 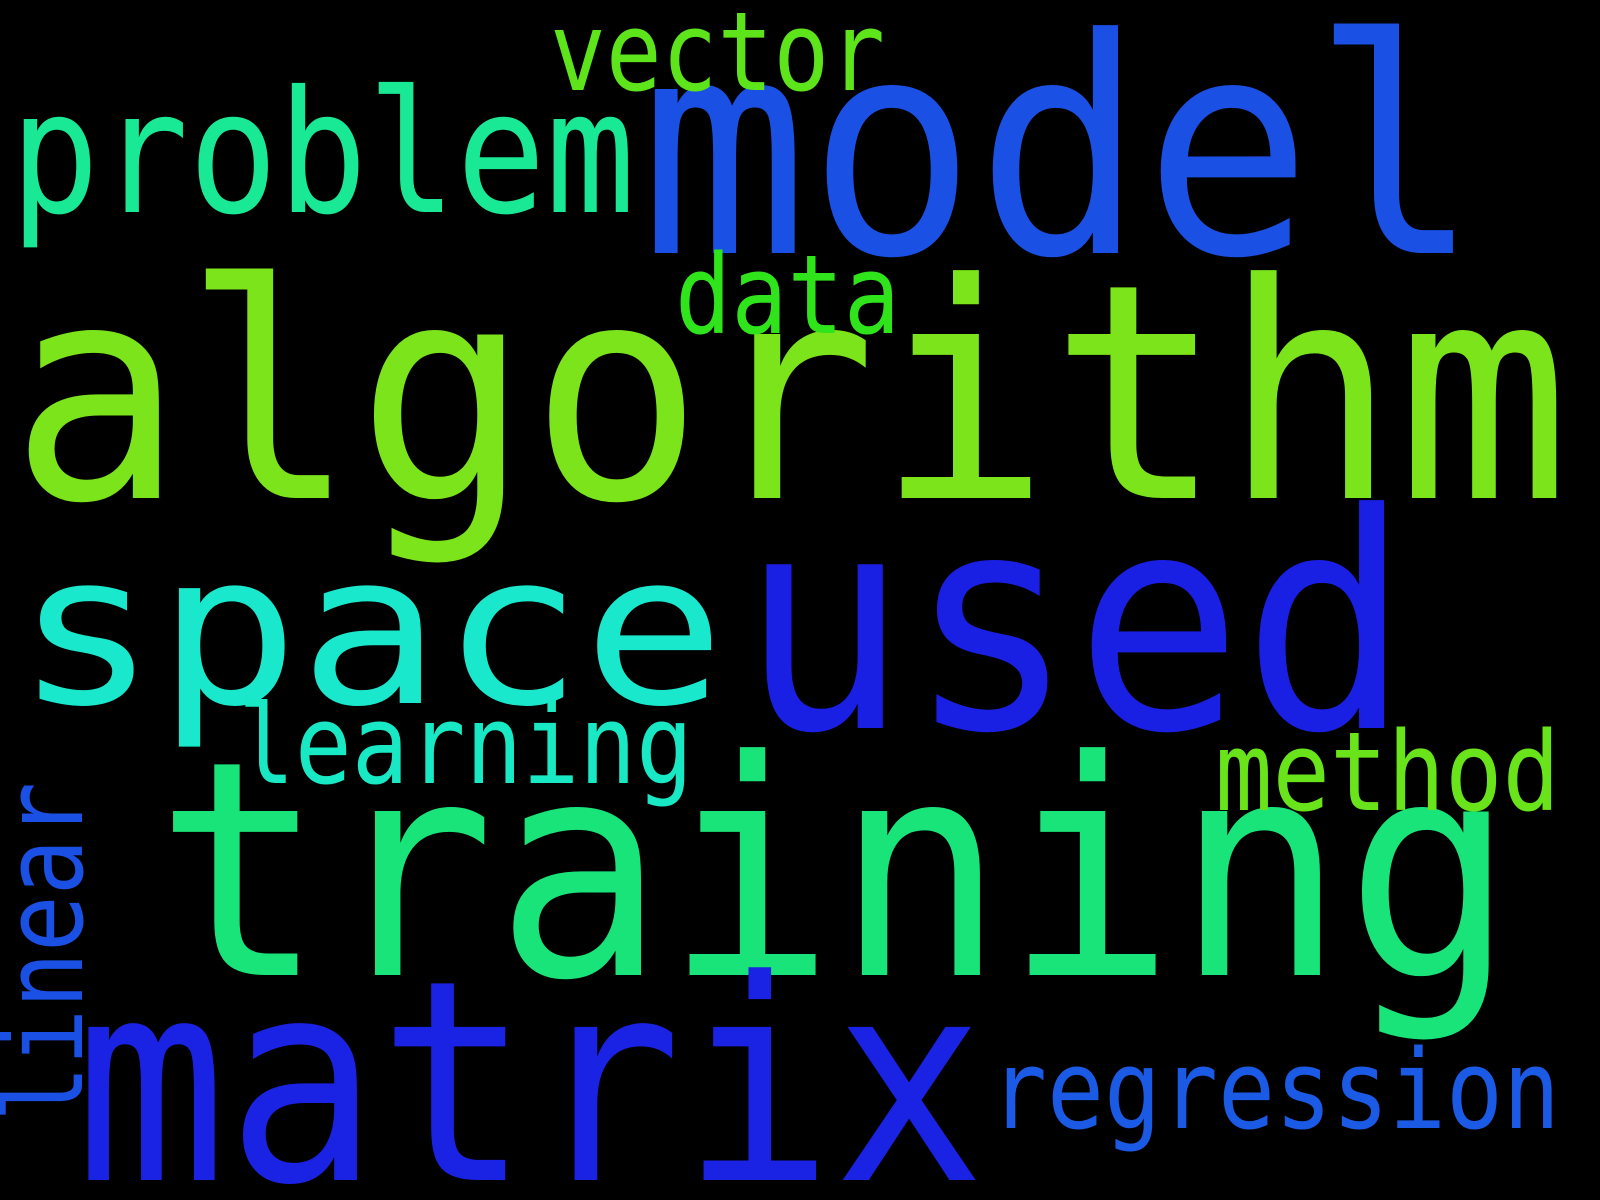 I want to click on word-data-text: data, so click(x=787, y=295).